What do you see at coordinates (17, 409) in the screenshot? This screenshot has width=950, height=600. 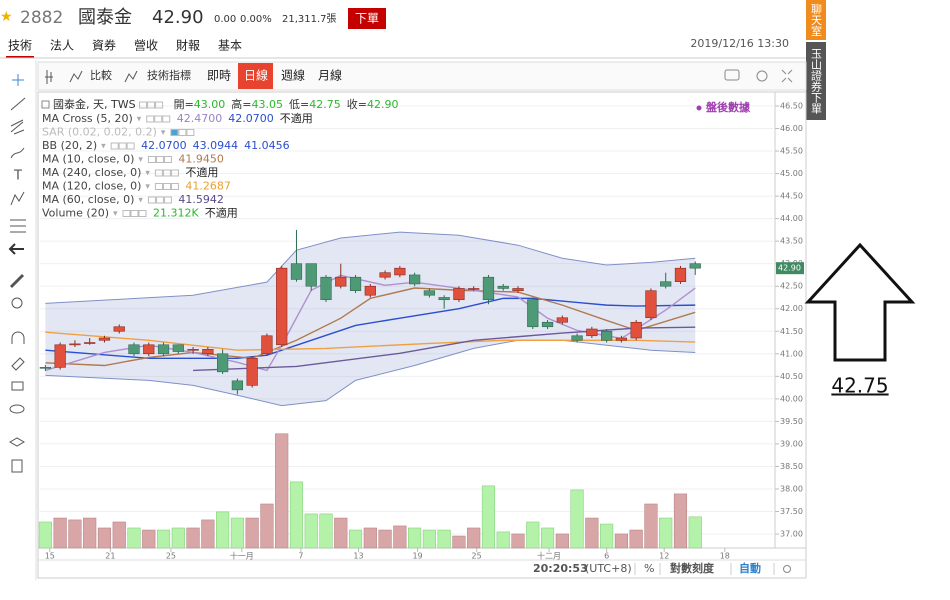 I see `eye-tool` at bounding box center [17, 409].